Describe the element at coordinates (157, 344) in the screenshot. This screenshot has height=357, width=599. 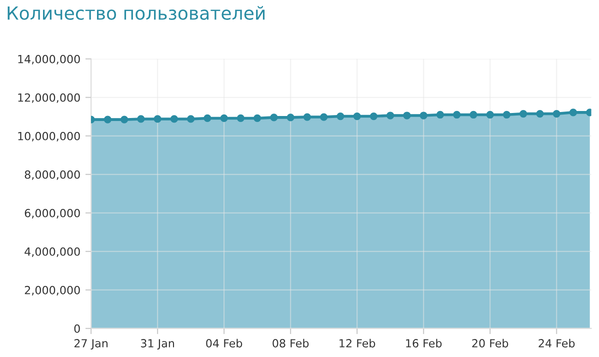
I see `x-tick-label: 31 Jan` at that location.